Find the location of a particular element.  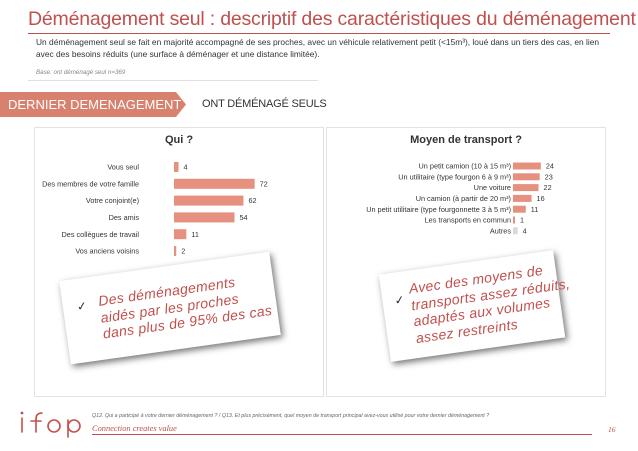

value-label: 16 is located at coordinates (541, 198).